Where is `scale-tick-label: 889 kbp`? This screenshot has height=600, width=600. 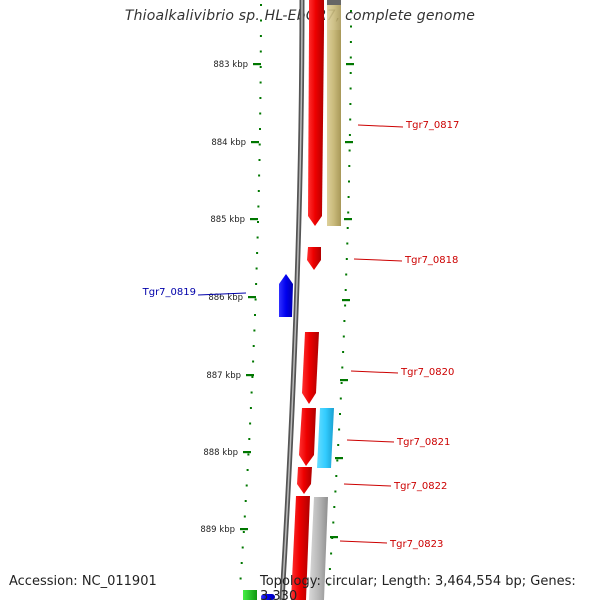 scale-tick-label: 889 kbp is located at coordinates (217, 530).